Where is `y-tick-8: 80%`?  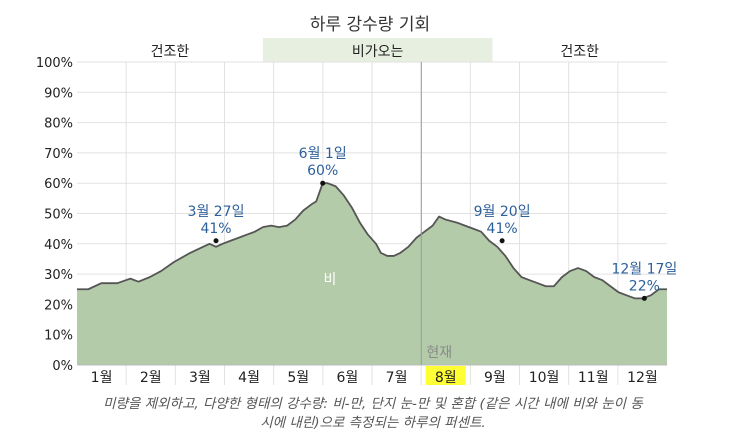 y-tick-8: 80% is located at coordinates (58, 124).